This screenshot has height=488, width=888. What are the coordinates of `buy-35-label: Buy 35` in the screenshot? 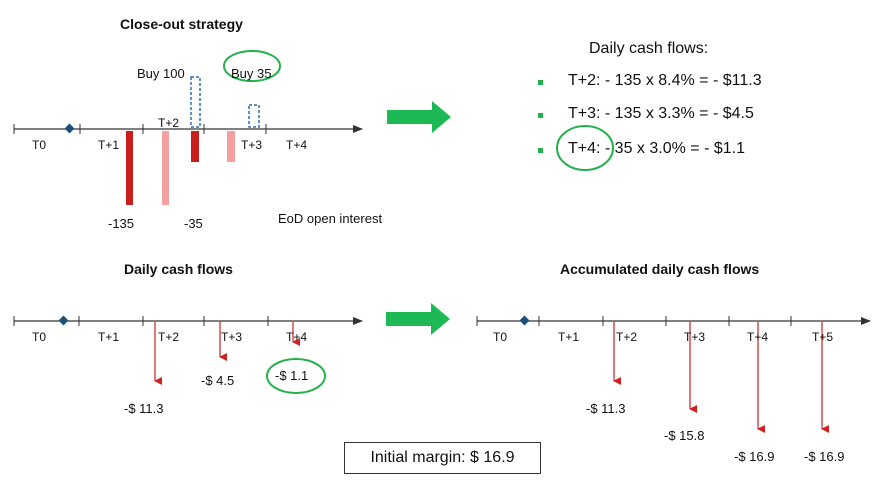 It's located at (251, 73).